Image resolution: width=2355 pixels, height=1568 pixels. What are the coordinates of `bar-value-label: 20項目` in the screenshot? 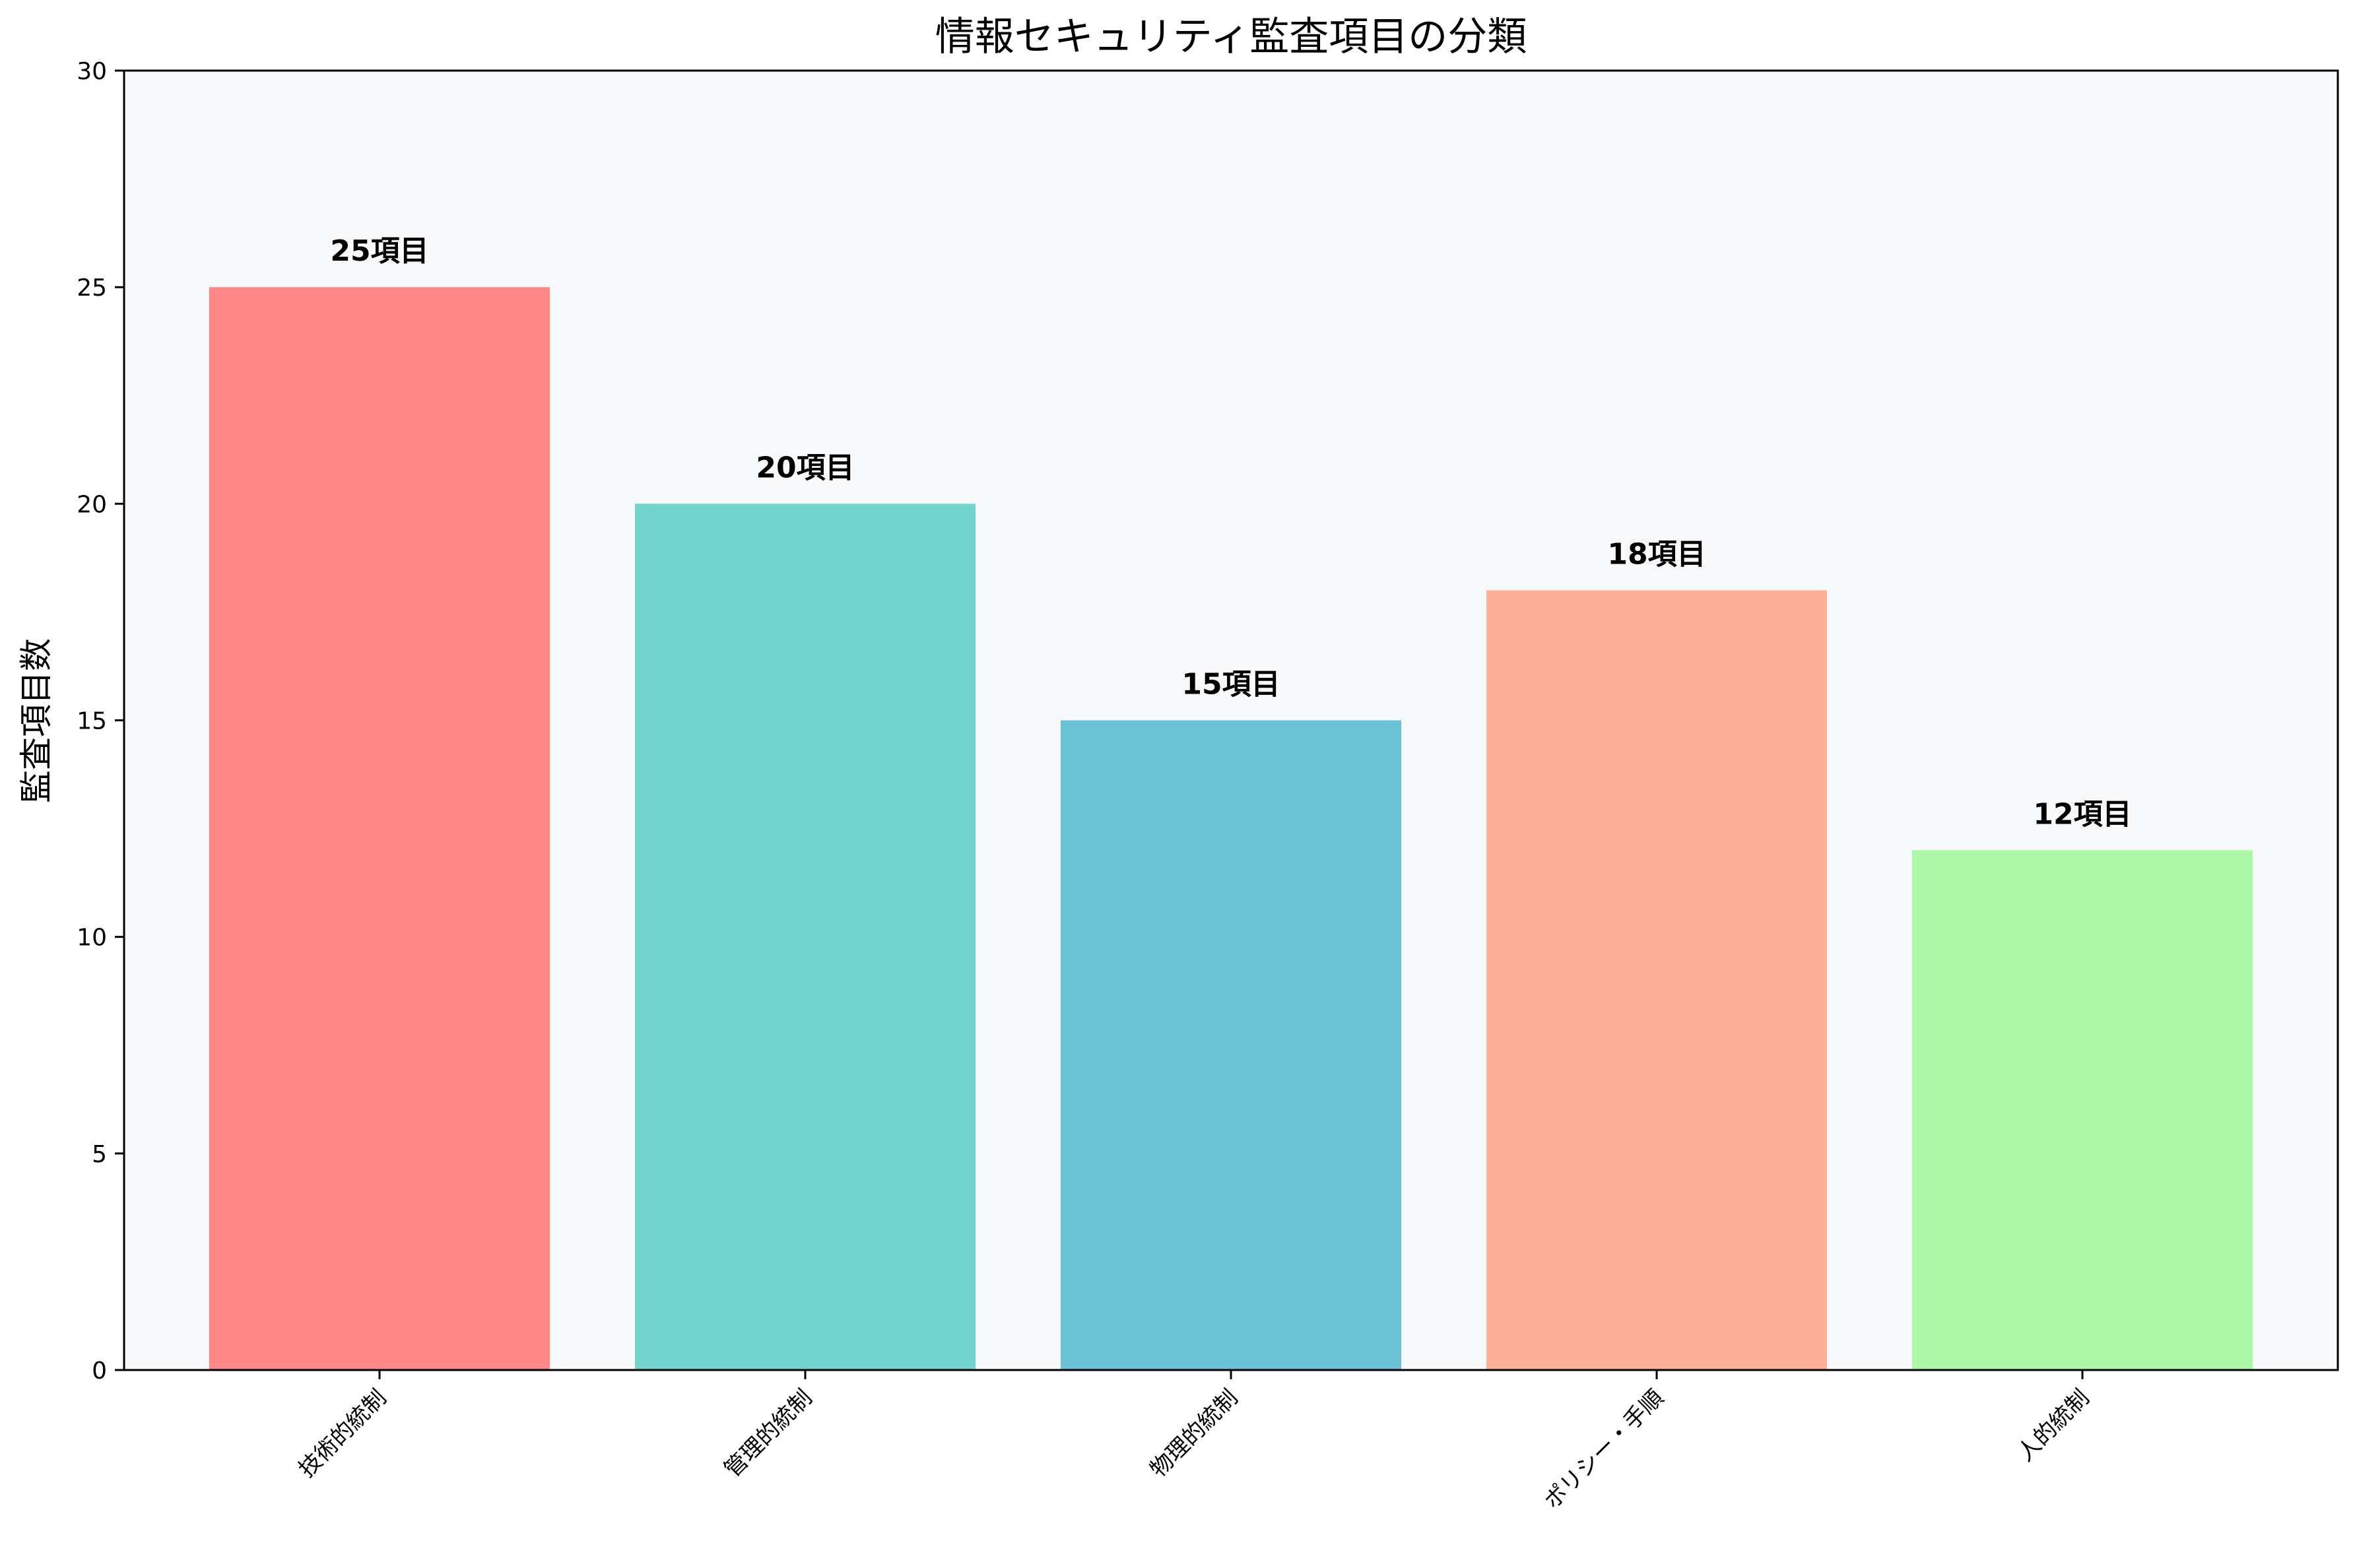 It's located at (805, 467).